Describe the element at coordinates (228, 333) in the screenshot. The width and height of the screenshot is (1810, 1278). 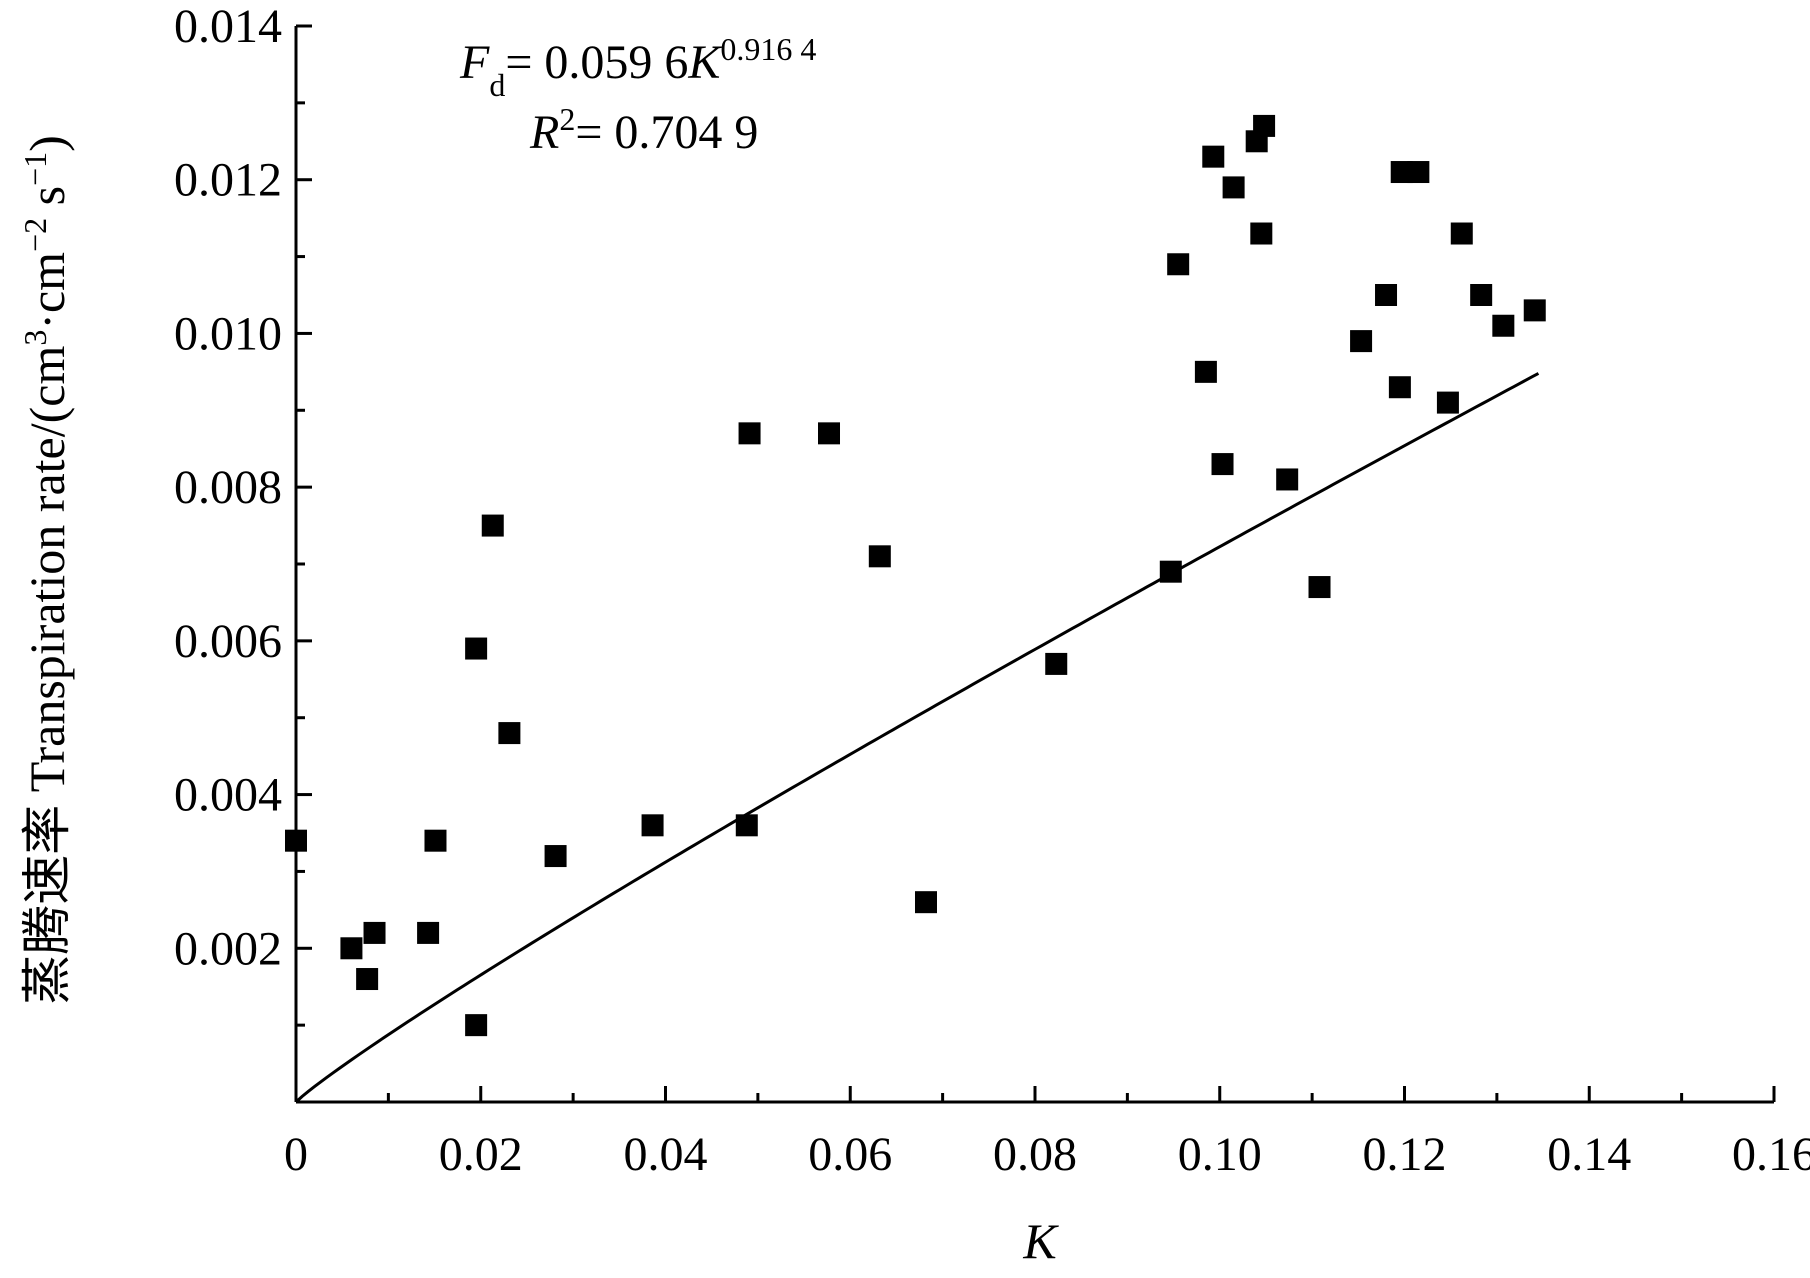
I see `y-tick-label: 0.010` at that location.